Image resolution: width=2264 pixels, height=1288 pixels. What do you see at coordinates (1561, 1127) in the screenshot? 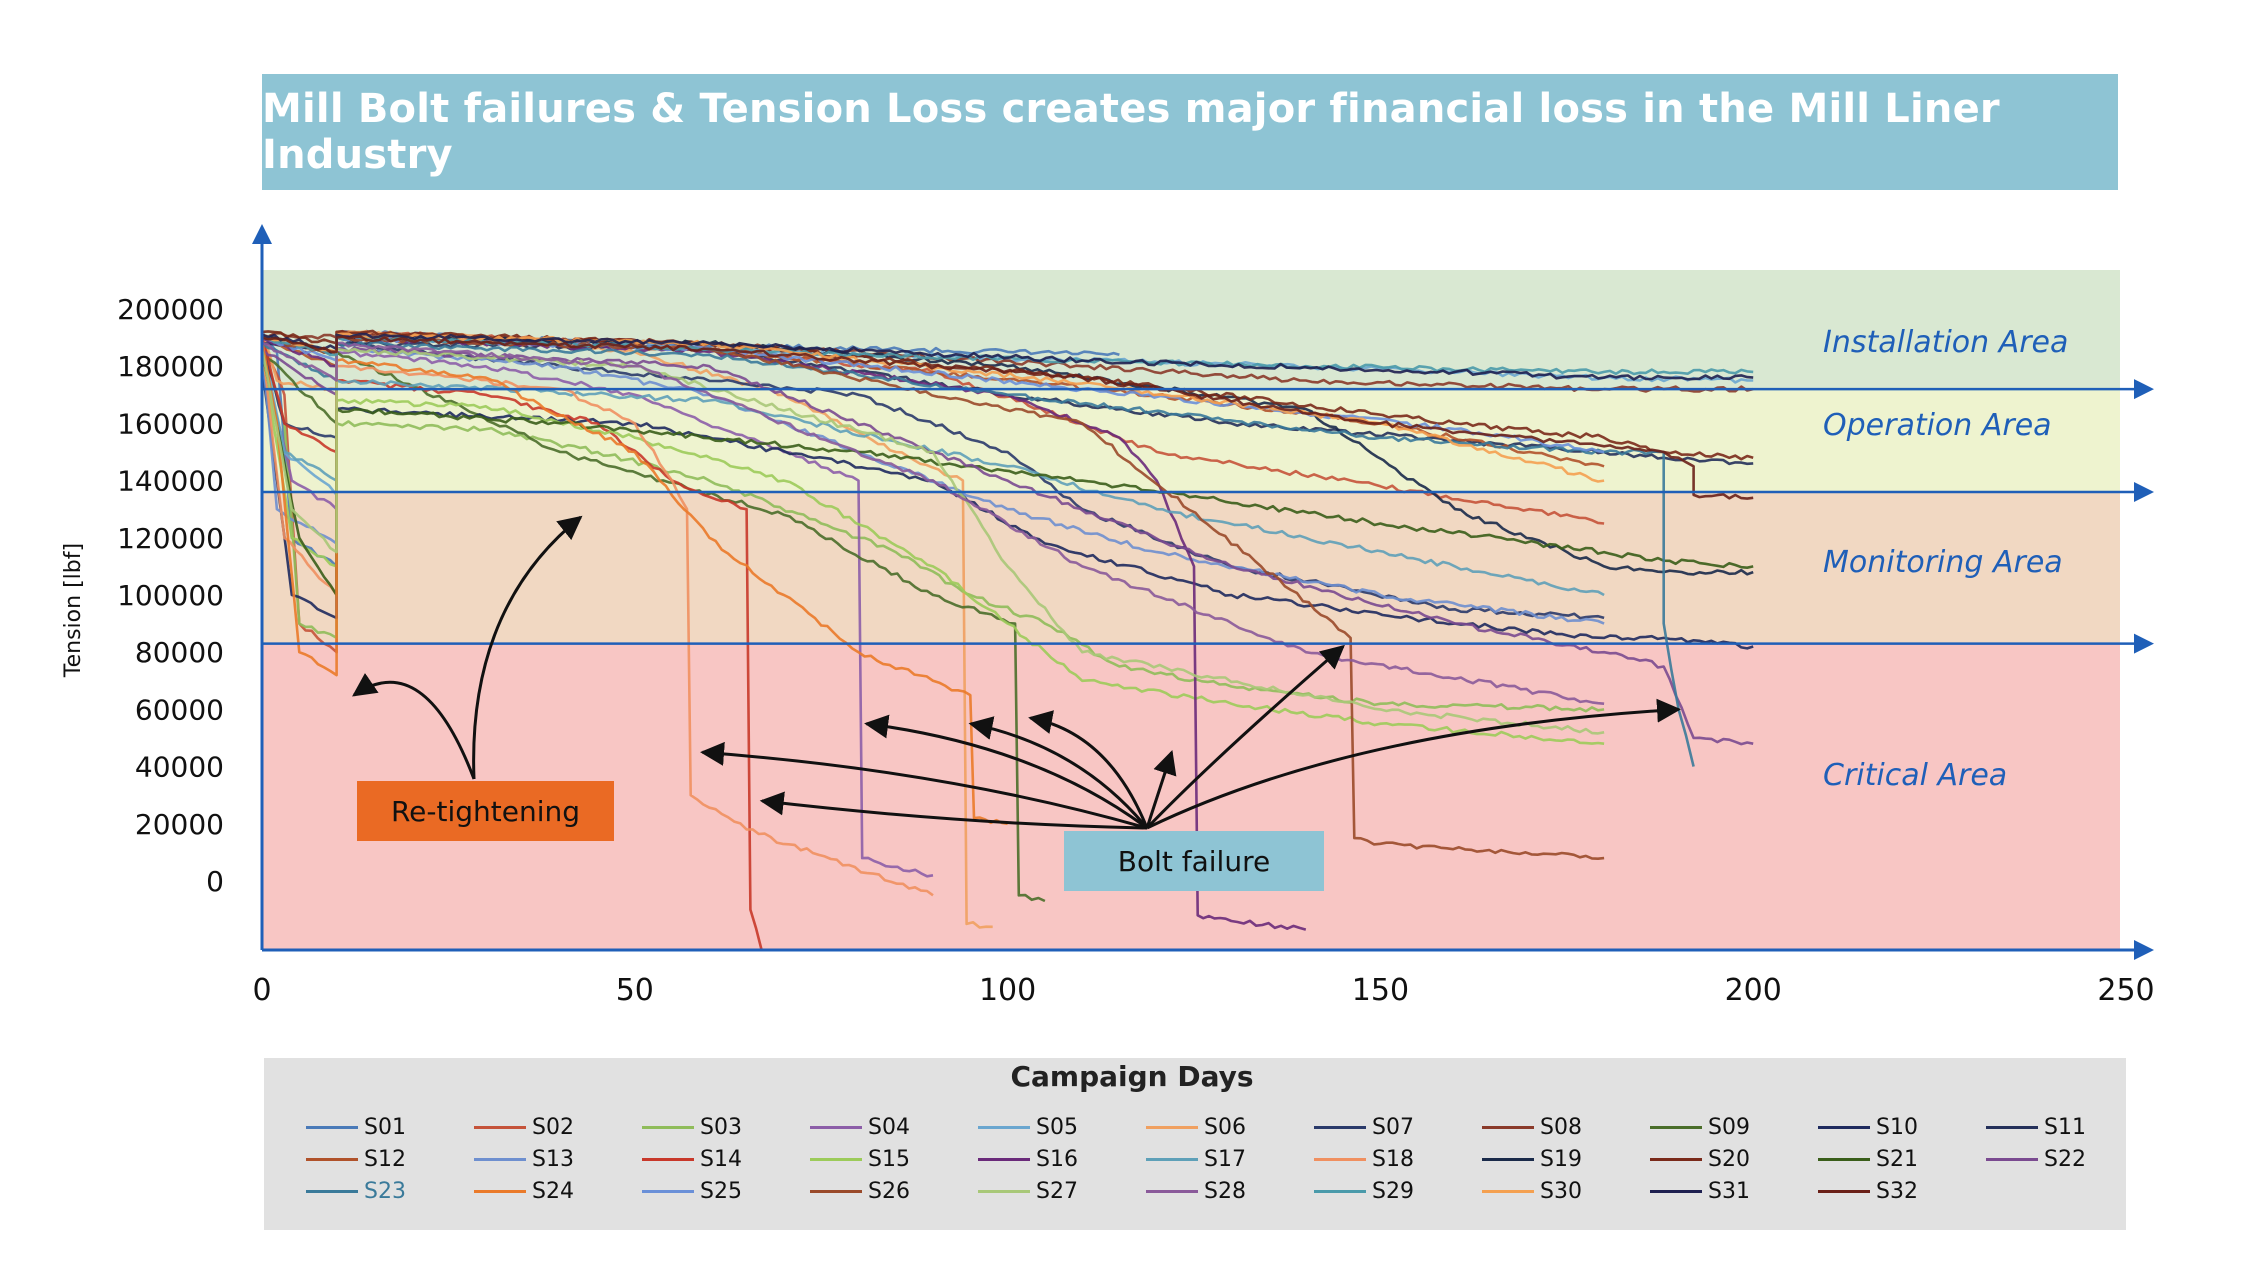
I see `legend-label: S08` at bounding box center [1561, 1127].